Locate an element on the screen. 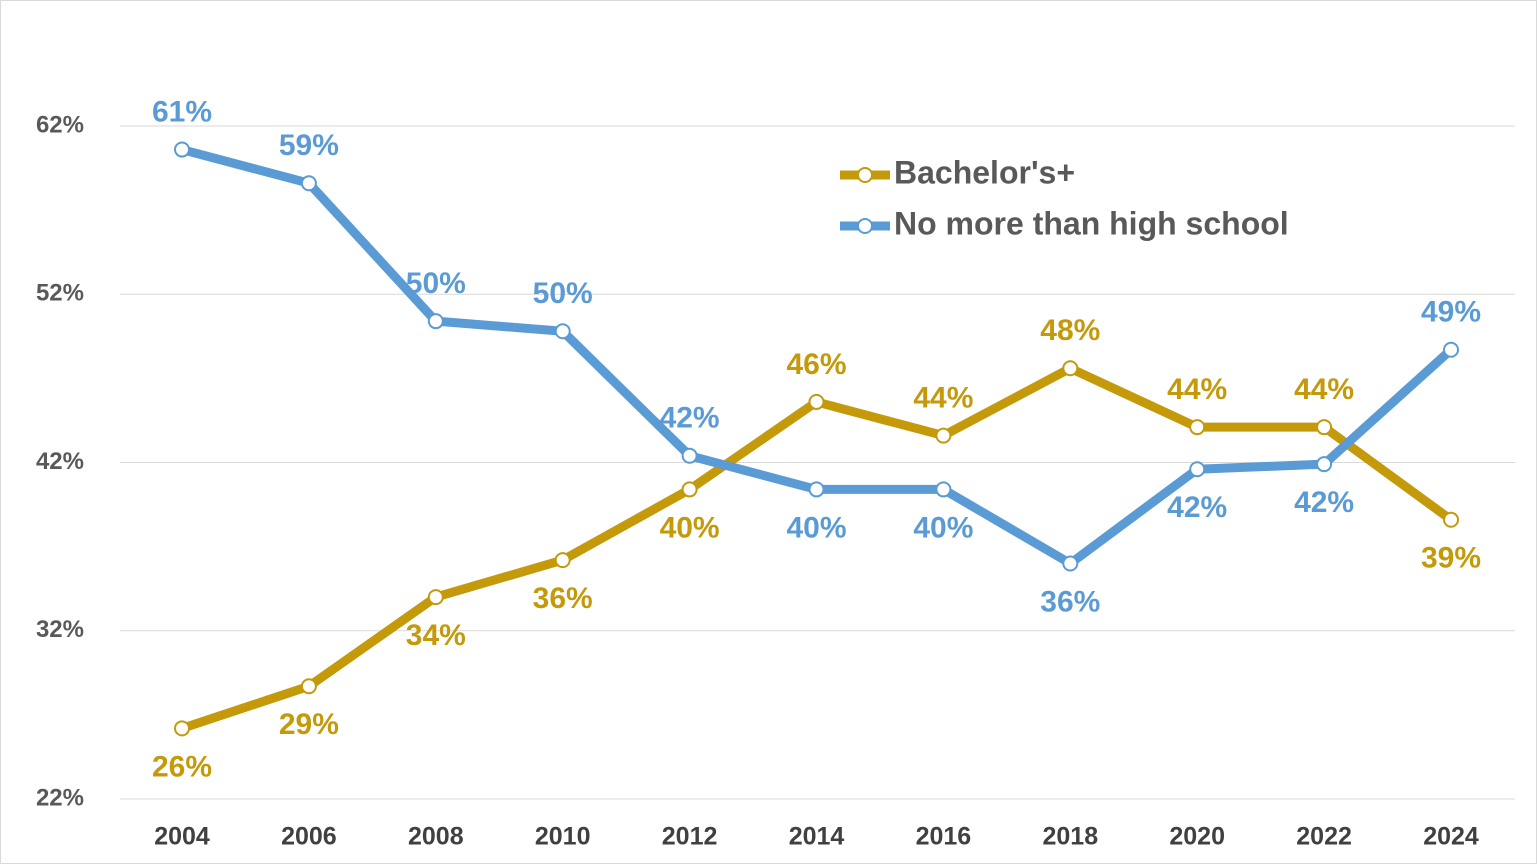 This screenshot has height=864, width=1537. x-tick-label: 2004 is located at coordinates (182, 837).